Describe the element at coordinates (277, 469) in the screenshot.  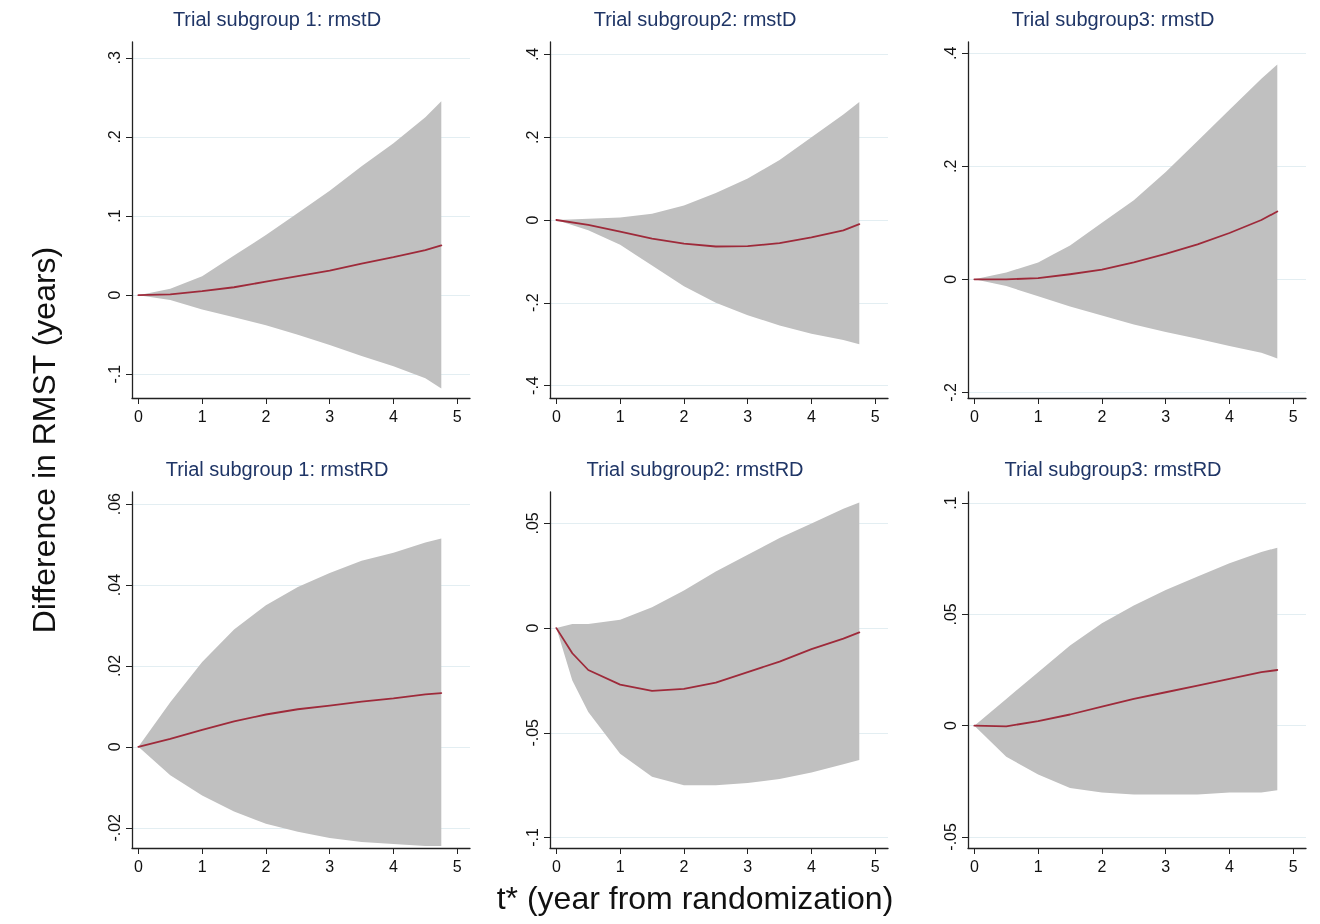
I see `chart-title: Trial subgroup 1: rmstRD` at that location.